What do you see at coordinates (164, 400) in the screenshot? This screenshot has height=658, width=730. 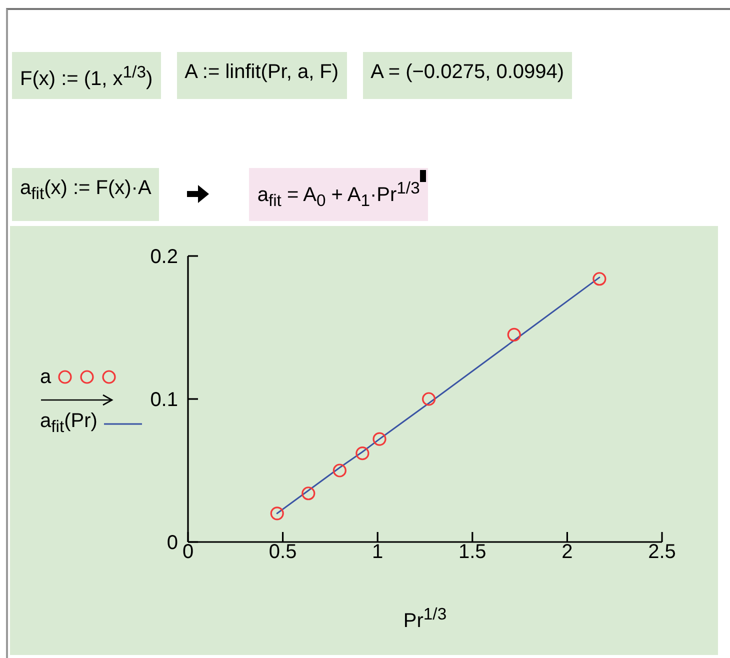 I see `y-tick-label: 0.1` at bounding box center [164, 400].